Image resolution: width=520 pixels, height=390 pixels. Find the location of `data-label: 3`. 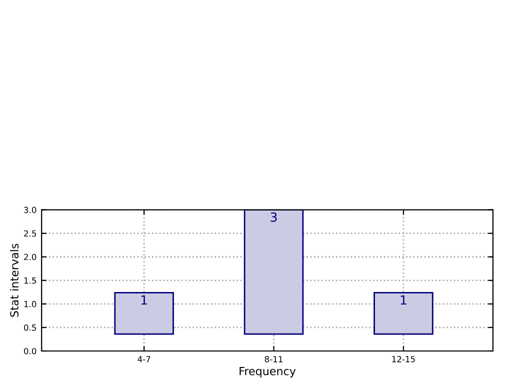

data-label: 3 is located at coordinates (273, 217).